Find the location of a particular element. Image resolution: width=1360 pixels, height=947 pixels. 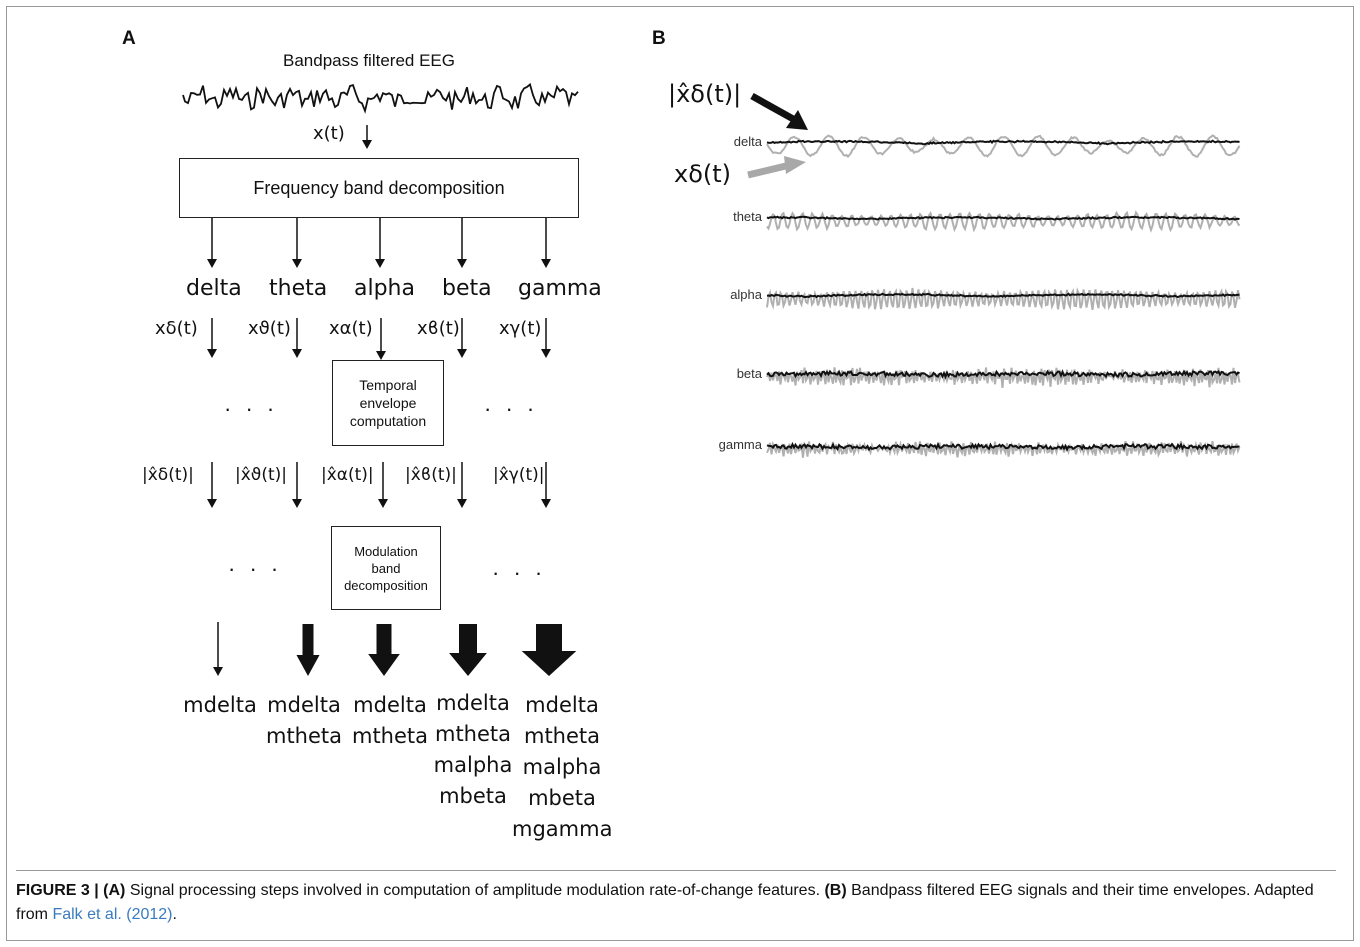

envelope-box-line3: computation is located at coordinates (388, 421).